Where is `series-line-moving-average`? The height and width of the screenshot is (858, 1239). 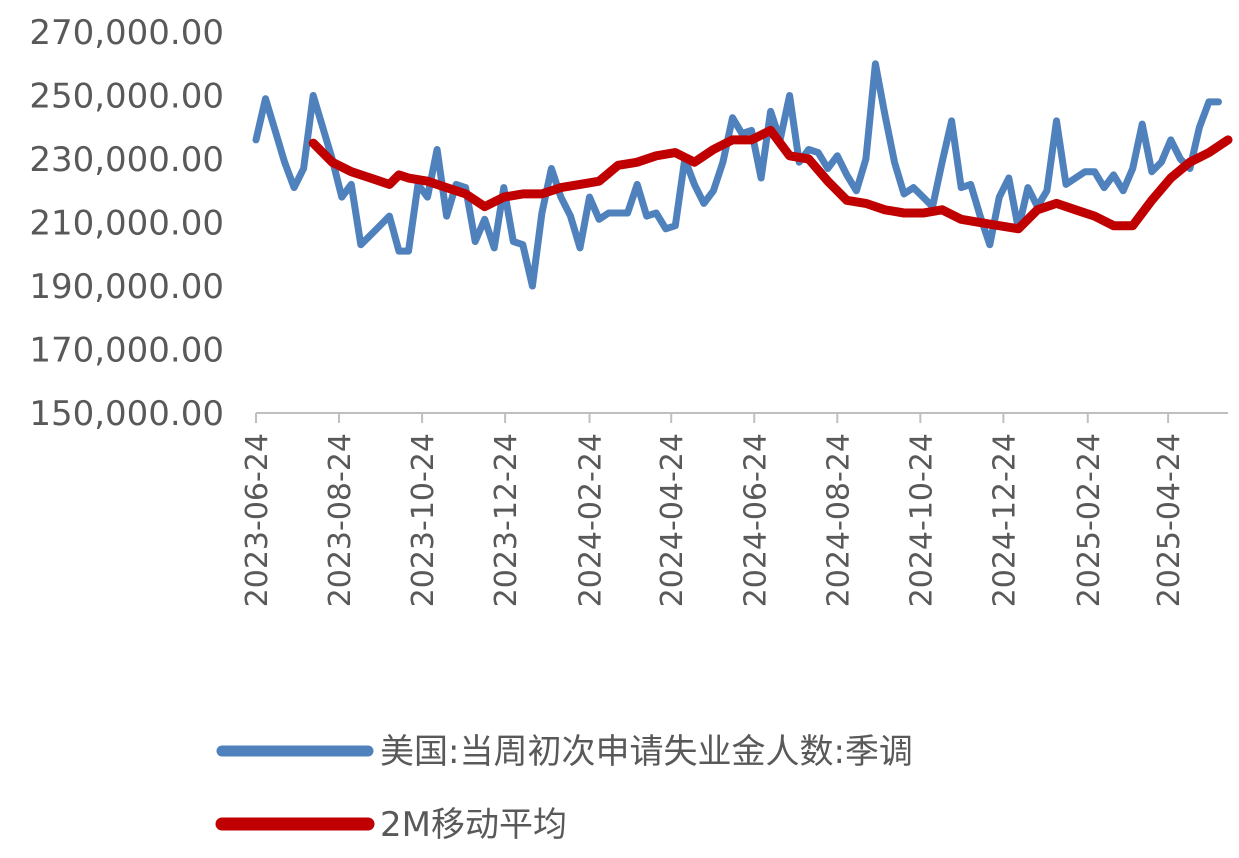
series-line-moving-average is located at coordinates (770, 179).